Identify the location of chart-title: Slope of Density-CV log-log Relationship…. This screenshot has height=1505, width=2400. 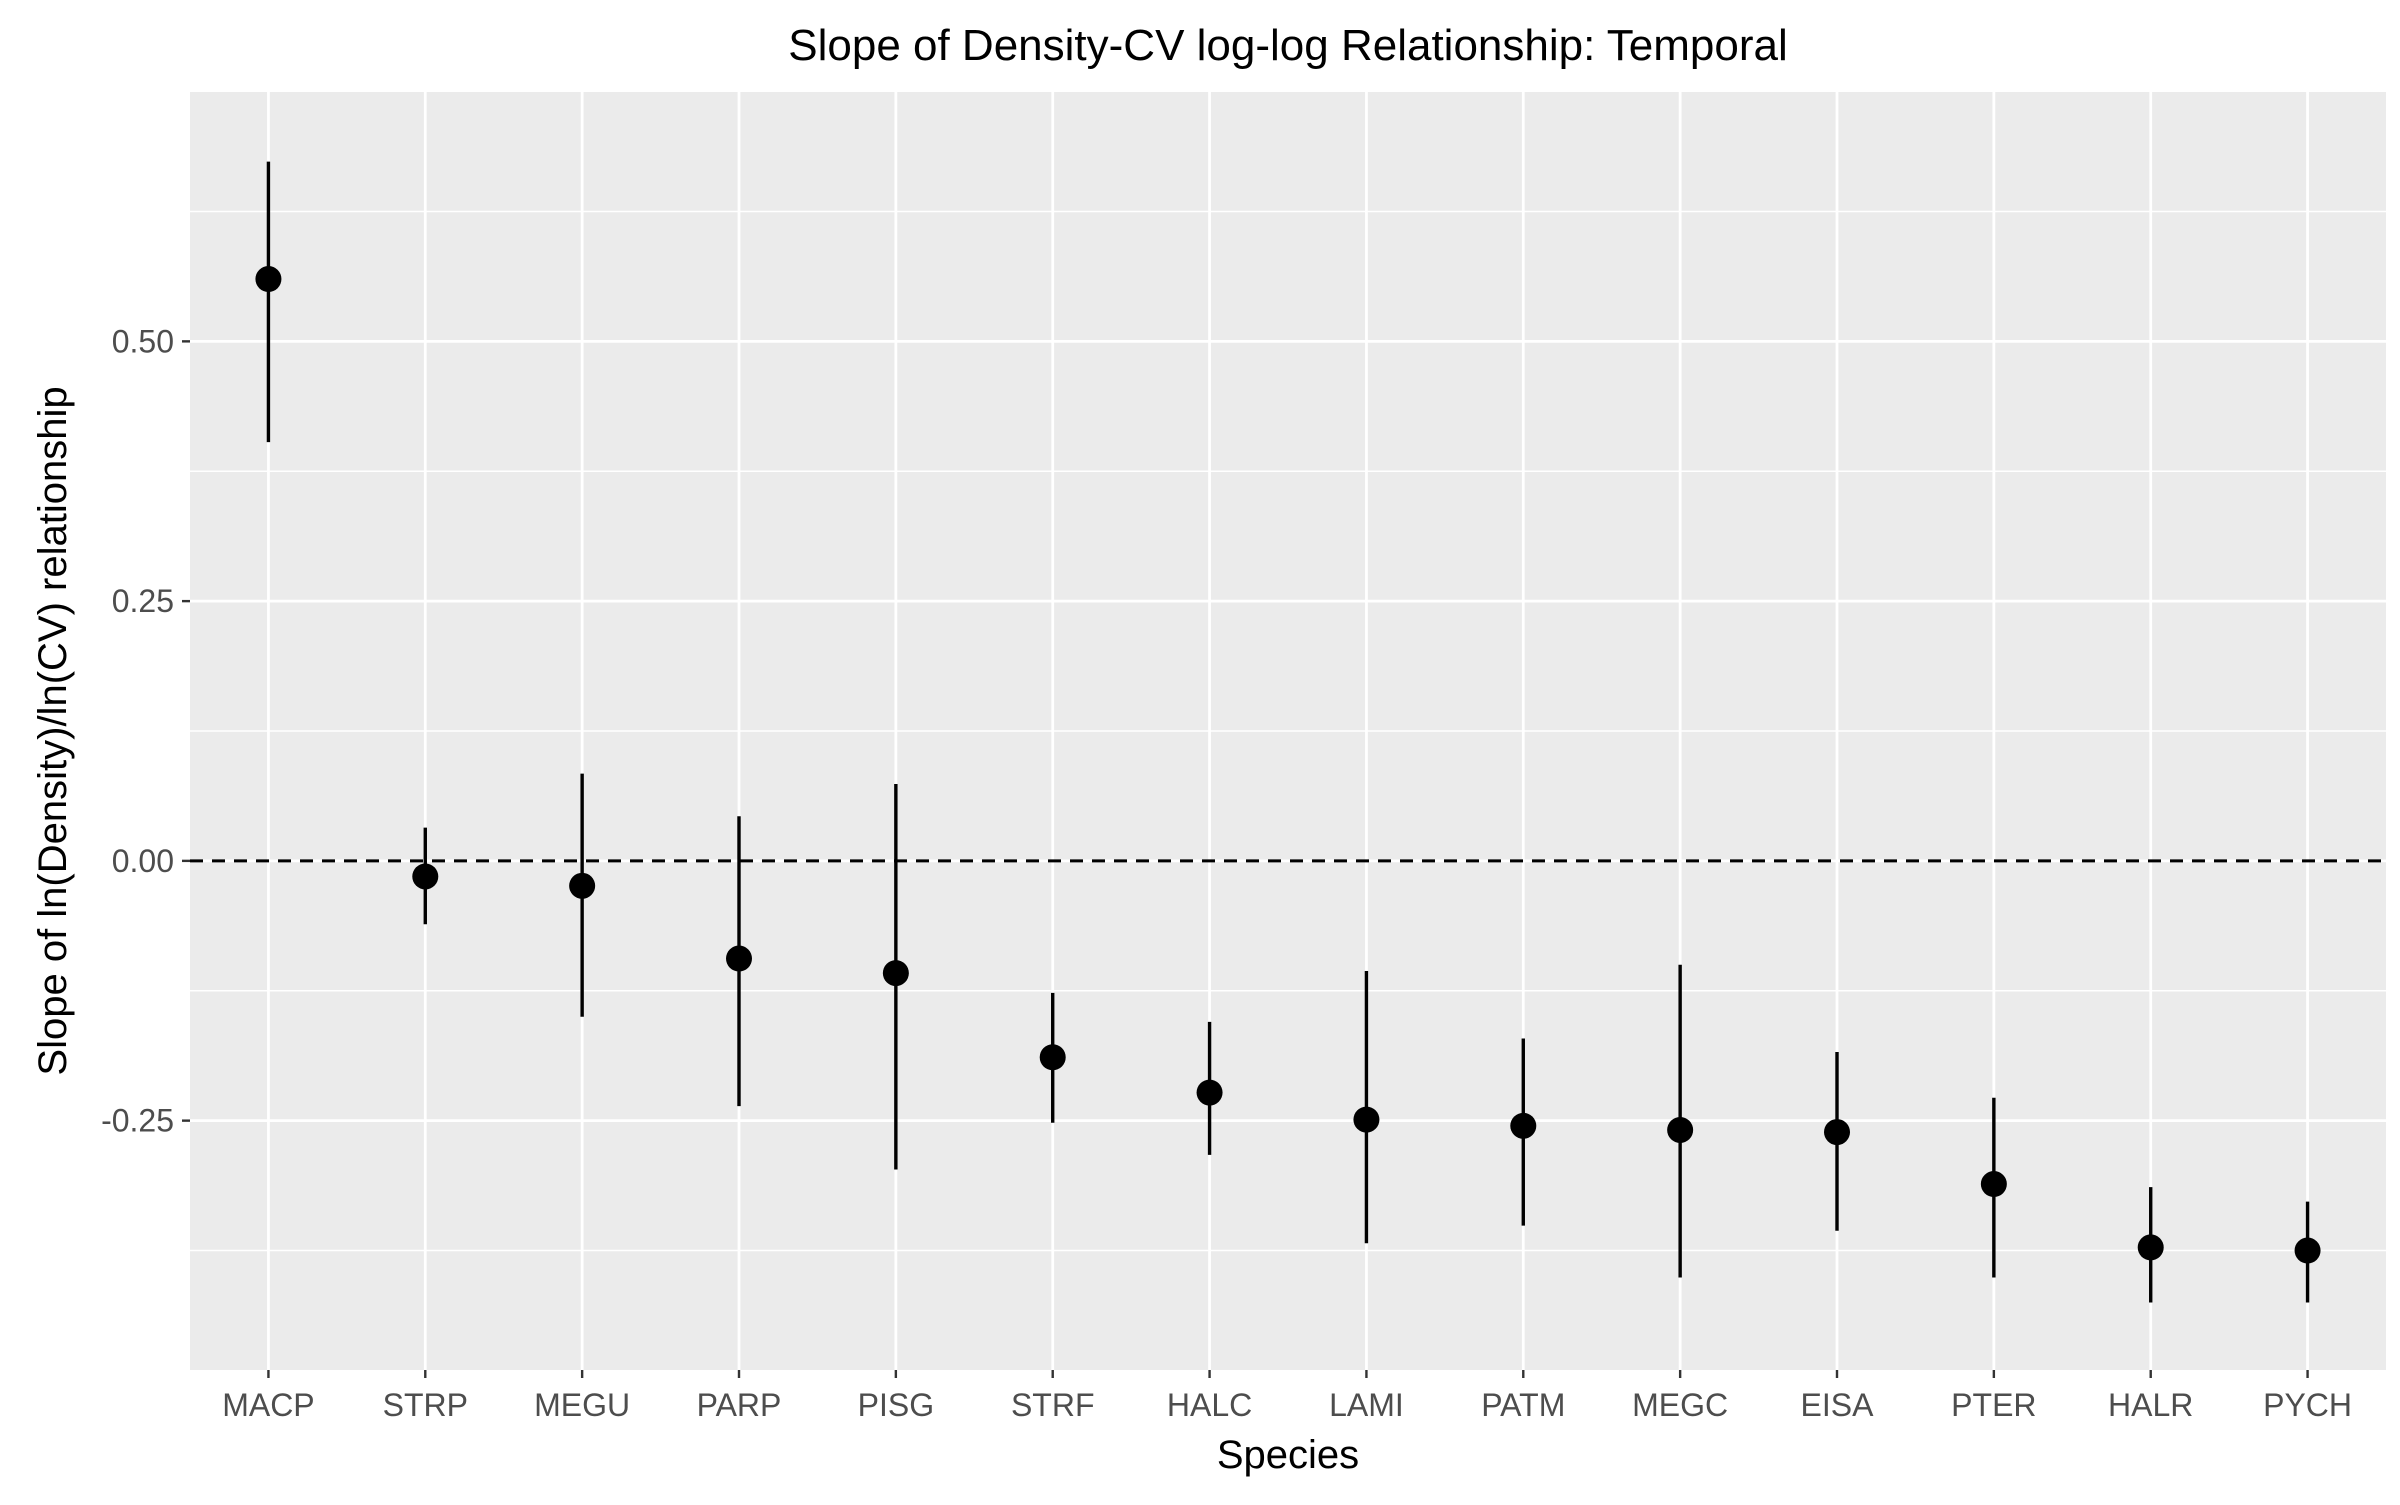
(1287, 45).